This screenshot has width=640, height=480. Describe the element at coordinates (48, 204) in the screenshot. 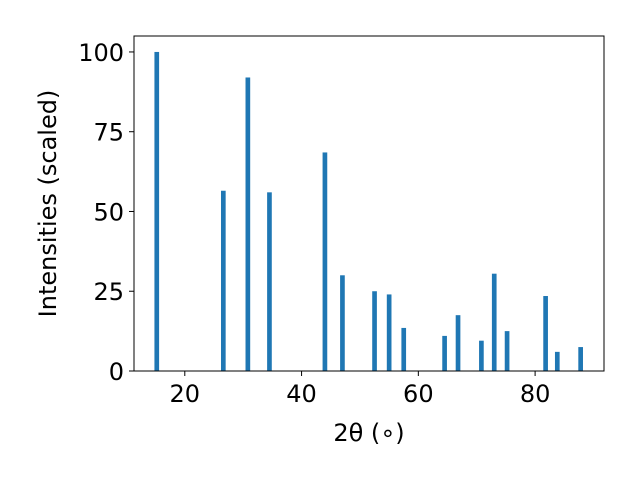

I see `y-axis-label: Intensities (scaled)` at that location.